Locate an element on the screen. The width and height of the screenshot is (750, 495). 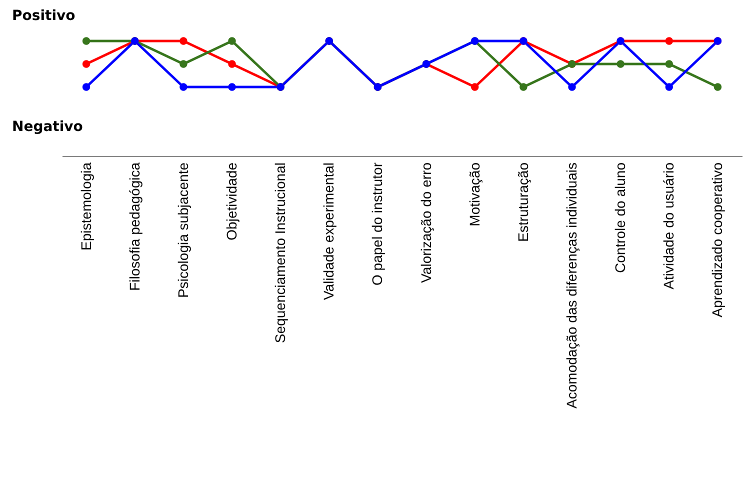
text: Positivo is located at coordinates (44, 16).